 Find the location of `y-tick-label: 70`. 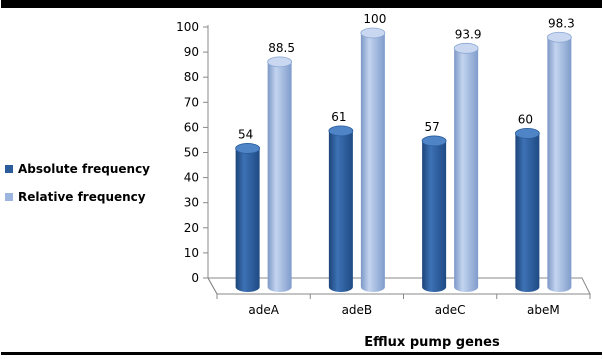

y-tick-label: 70 is located at coordinates (191, 102).